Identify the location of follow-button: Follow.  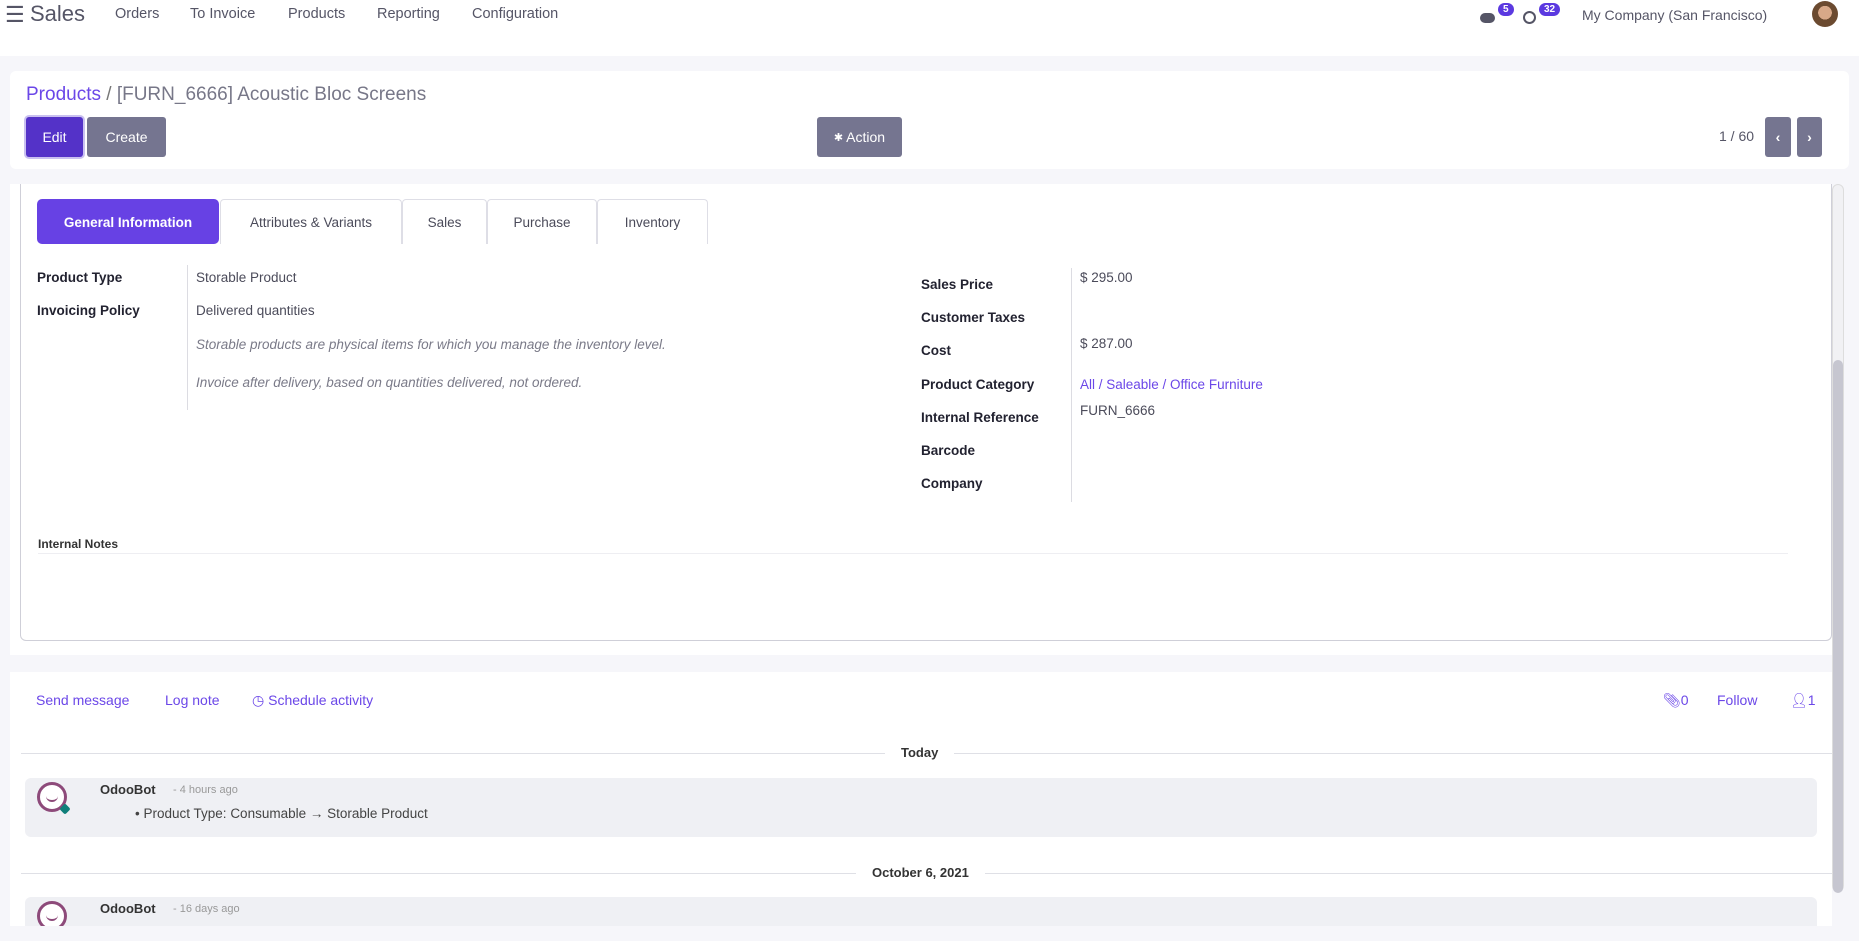
(1737, 700).